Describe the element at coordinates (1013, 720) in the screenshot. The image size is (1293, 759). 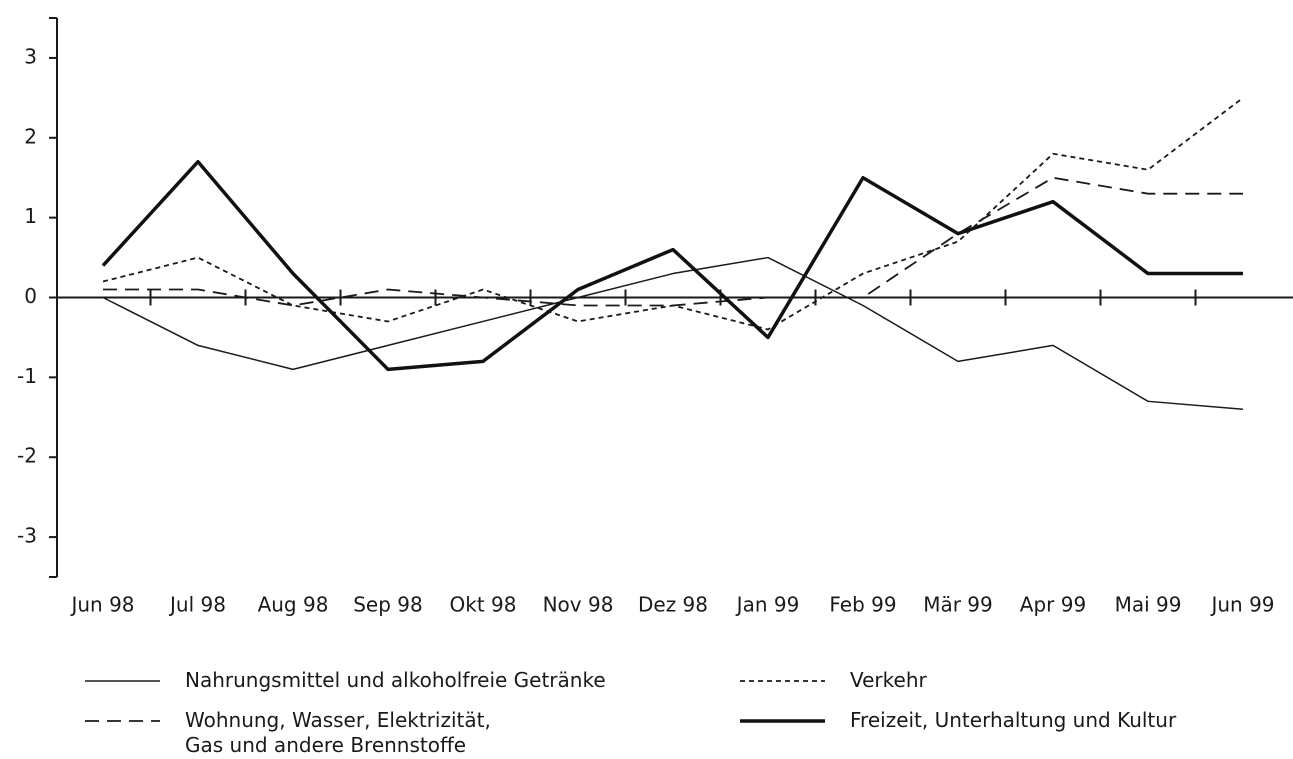
I see `legend-label: Freizeit, Unterhaltung und Kultur` at that location.